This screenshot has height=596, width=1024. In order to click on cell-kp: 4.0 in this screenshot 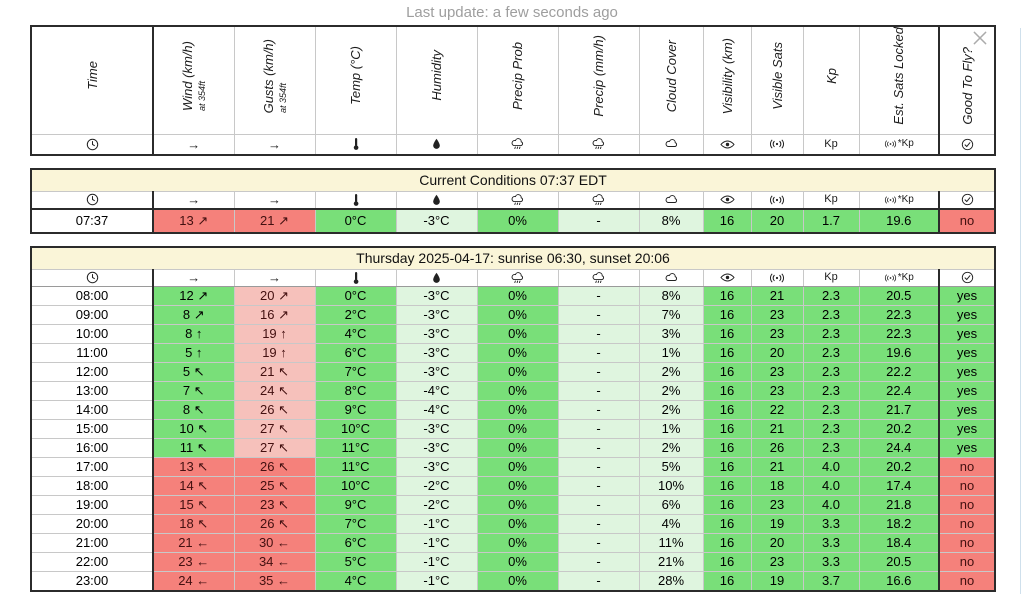, I will do `click(831, 504)`.